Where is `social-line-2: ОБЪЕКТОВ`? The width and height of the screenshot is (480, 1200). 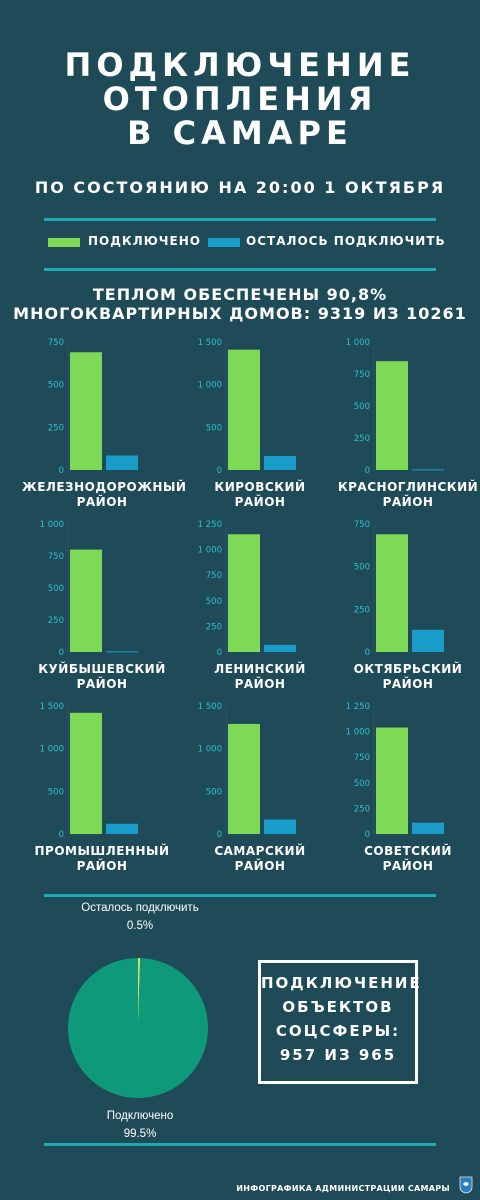
social-line-2: ОБЪЕКТОВ is located at coordinates (338, 1007).